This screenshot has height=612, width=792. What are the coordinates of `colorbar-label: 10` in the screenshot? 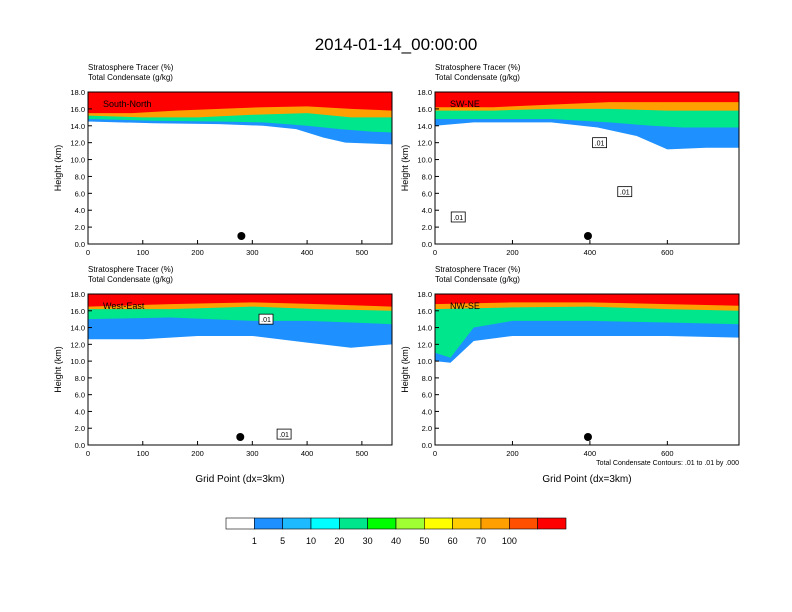 It's located at (311, 541).